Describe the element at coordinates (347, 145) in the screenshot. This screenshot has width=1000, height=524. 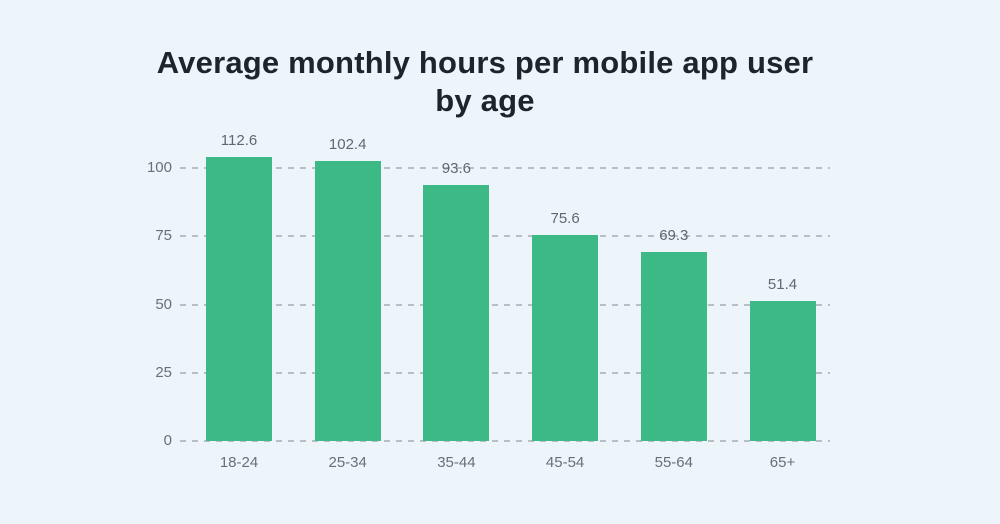
I see `bar-value-label: 102.4` at that location.